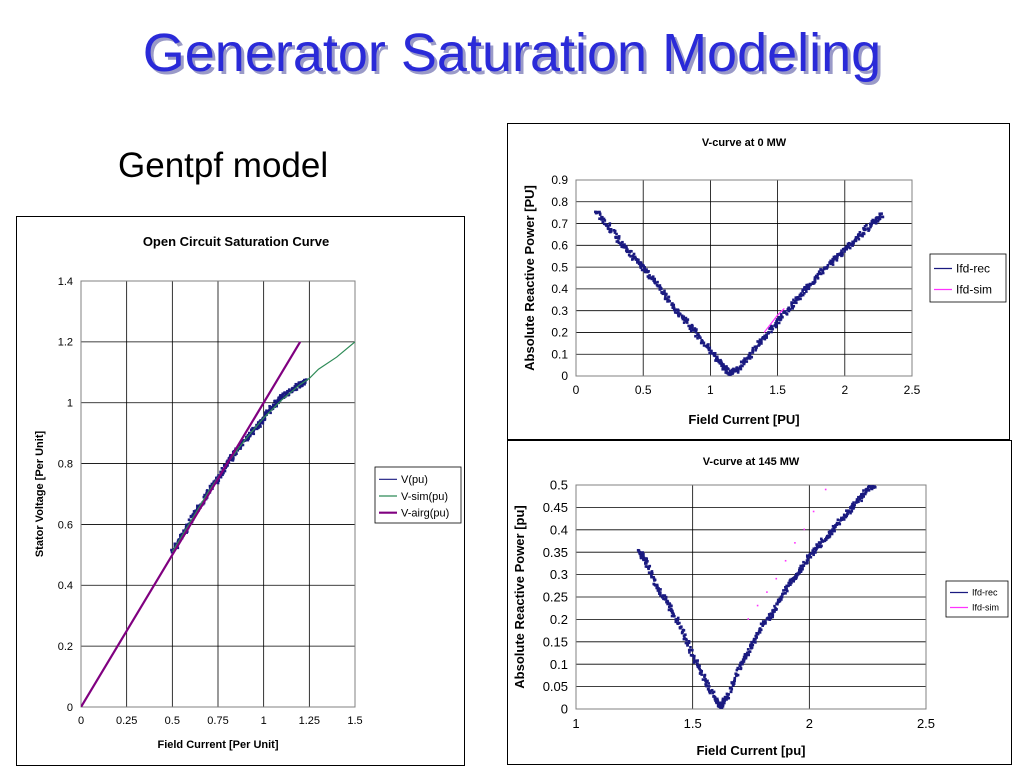 The image size is (1024, 768). I want to click on y-tick-label: 0.5, so click(559, 485).